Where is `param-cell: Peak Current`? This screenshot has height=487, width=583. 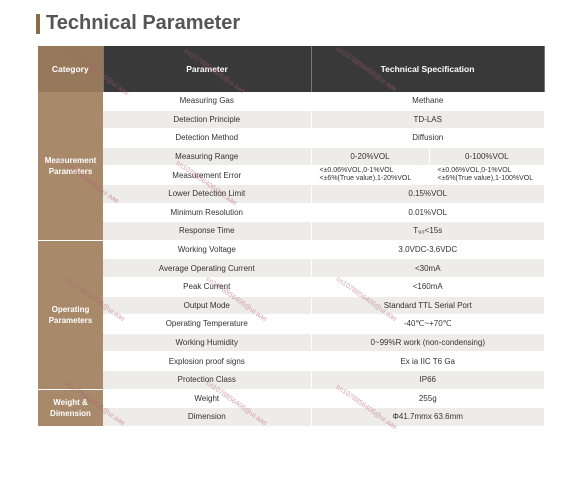
param-cell: Peak Current is located at coordinates (207, 287).